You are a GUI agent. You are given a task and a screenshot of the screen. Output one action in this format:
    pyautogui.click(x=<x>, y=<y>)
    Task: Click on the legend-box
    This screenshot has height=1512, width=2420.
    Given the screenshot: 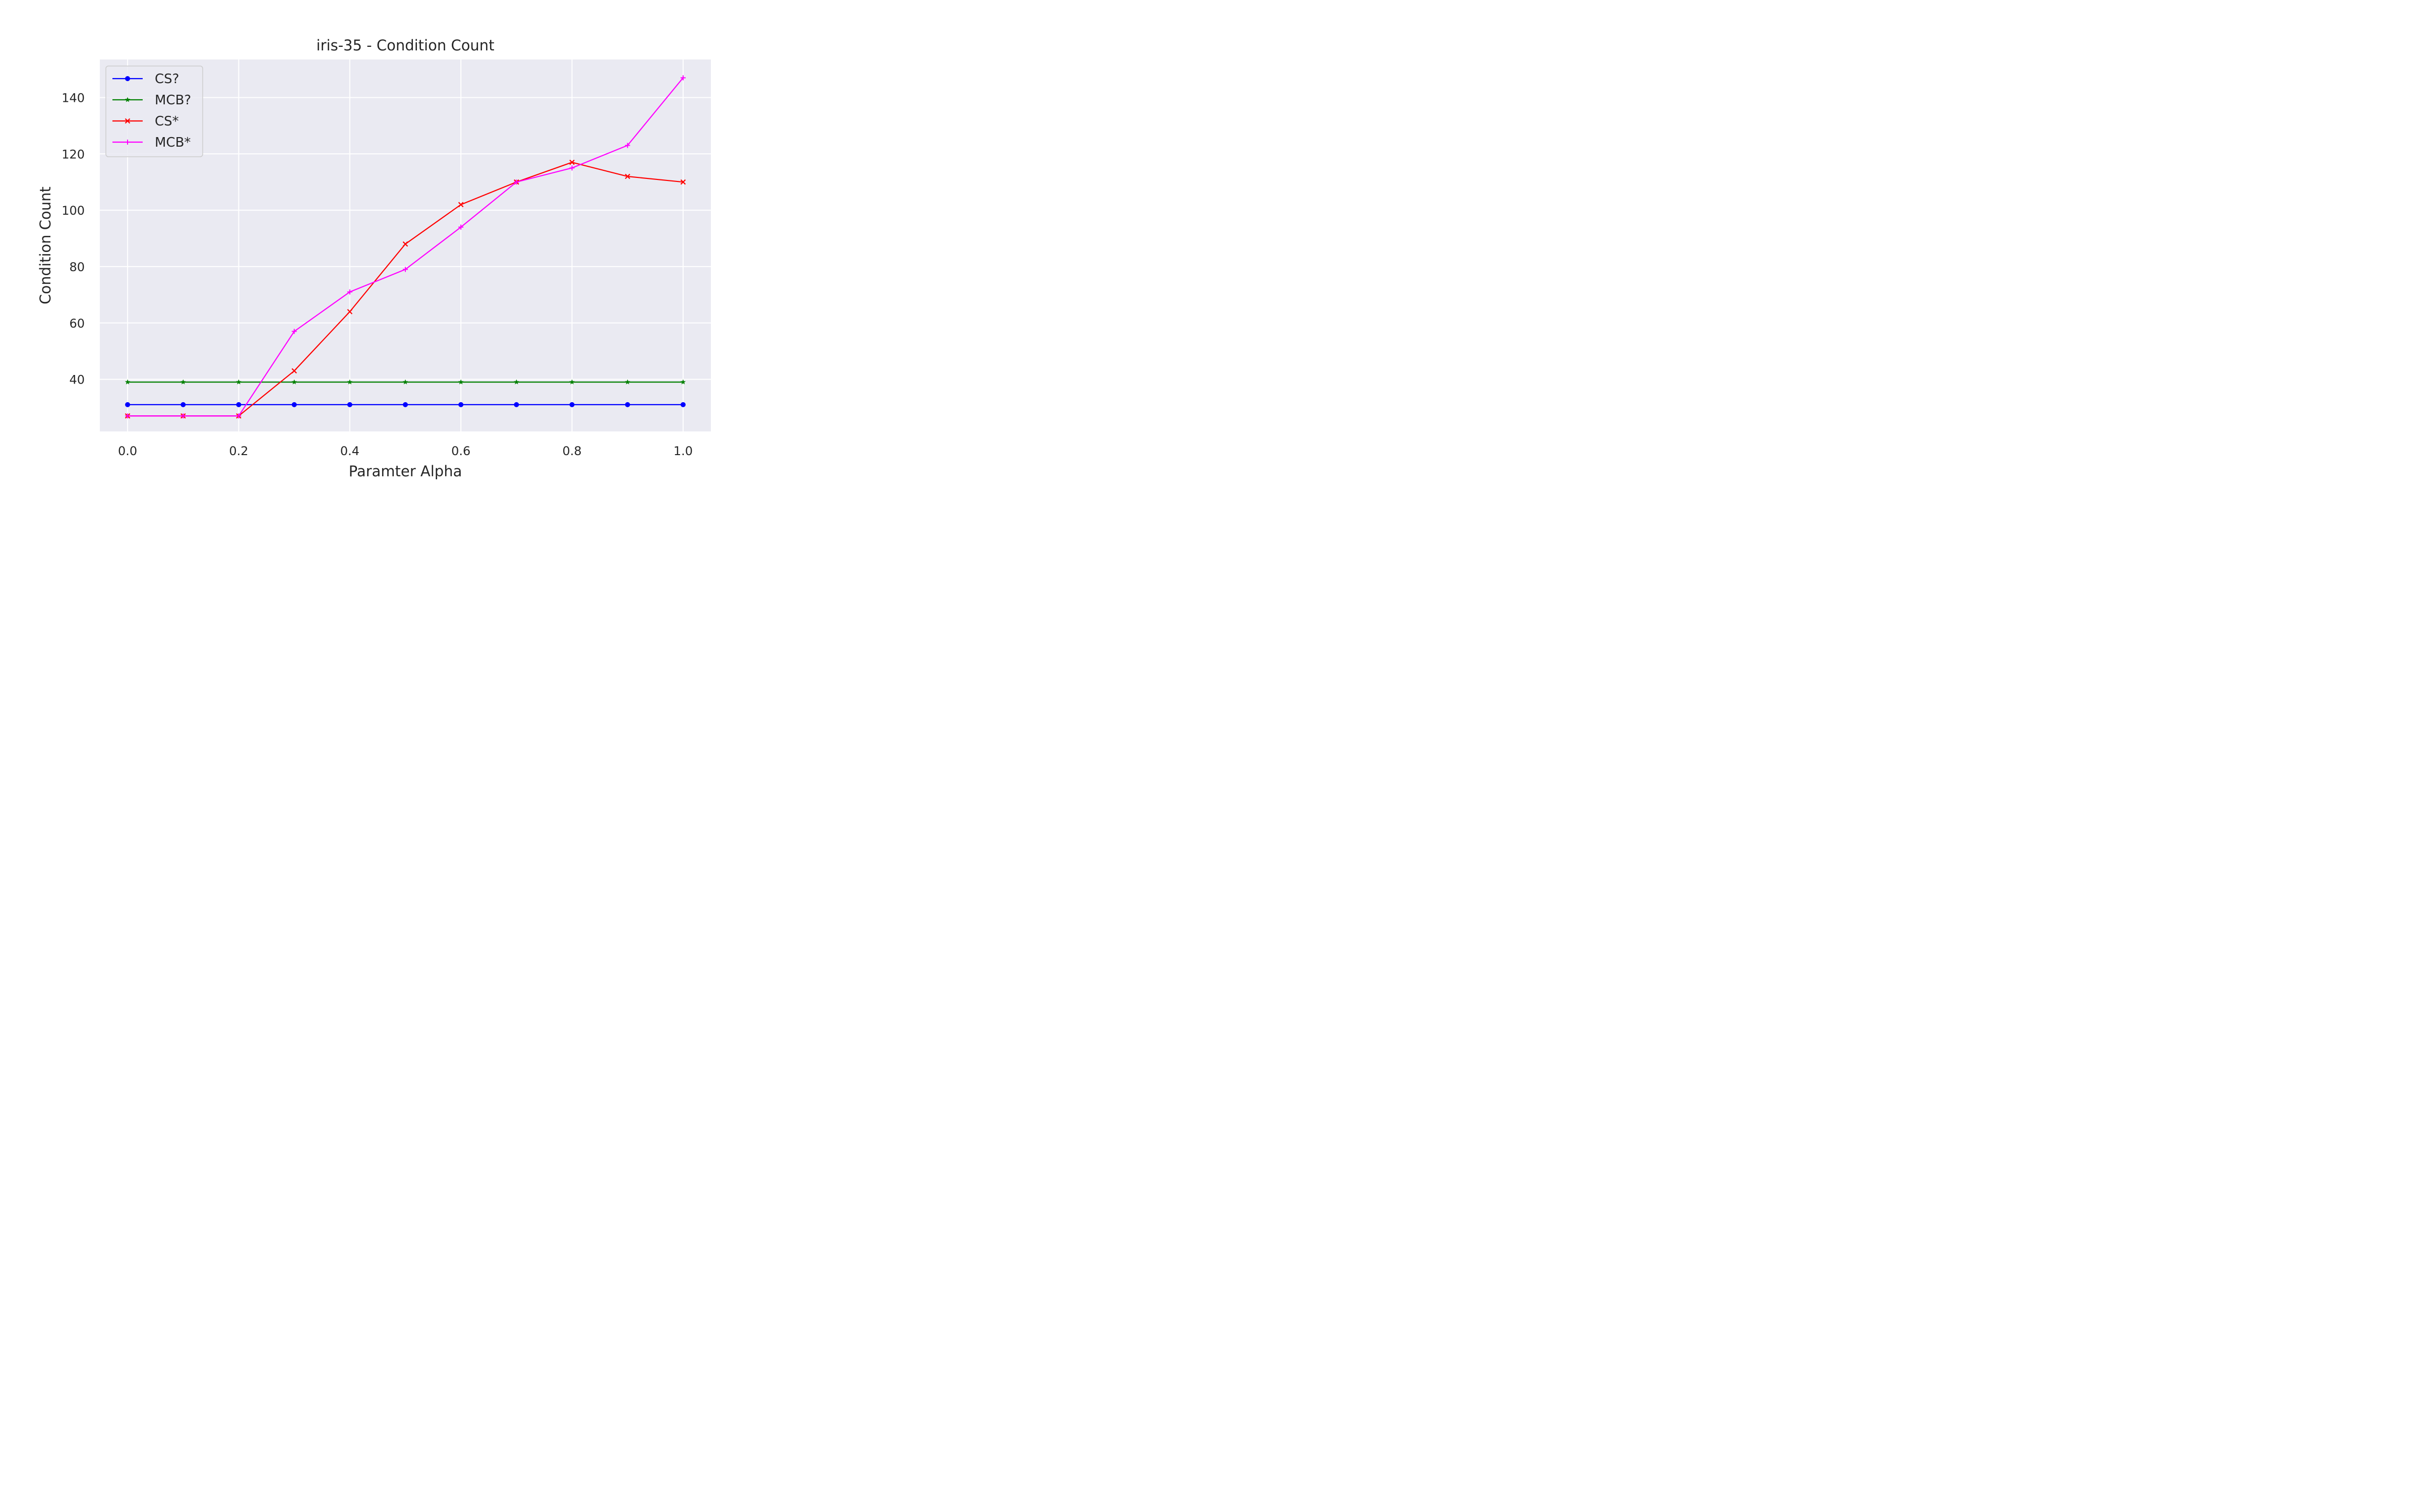 What is the action you would take?
    pyautogui.click(x=154, y=111)
    